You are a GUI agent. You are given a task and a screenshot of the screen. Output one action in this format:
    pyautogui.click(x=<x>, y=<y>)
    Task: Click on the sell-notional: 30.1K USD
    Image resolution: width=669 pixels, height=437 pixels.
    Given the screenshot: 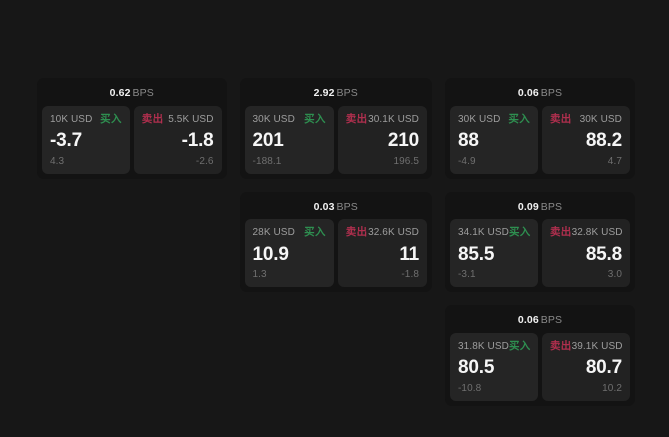 What is the action you would take?
    pyautogui.click(x=394, y=119)
    